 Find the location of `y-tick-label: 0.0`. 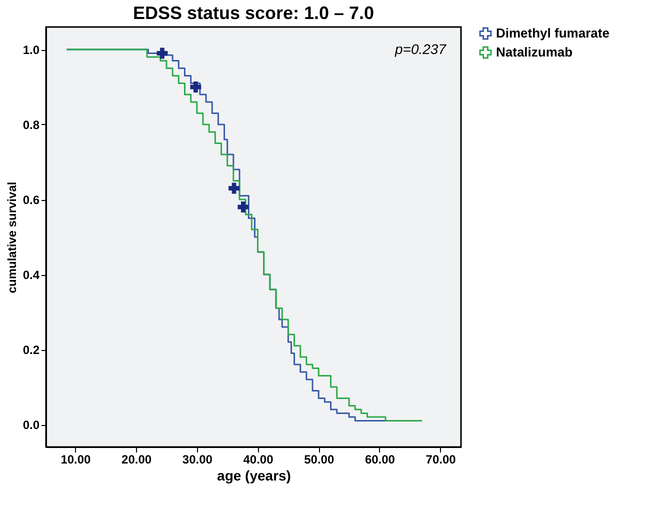

y-tick-label: 0.0 is located at coordinates (31, 425).